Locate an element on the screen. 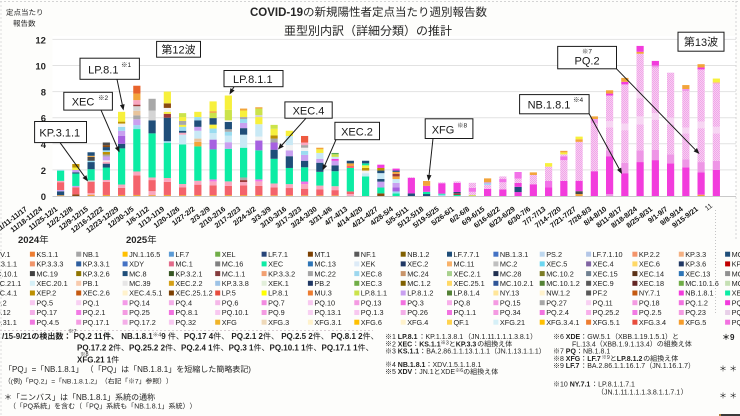  svg-text: PQ.26 is located at coordinates (417, 312).